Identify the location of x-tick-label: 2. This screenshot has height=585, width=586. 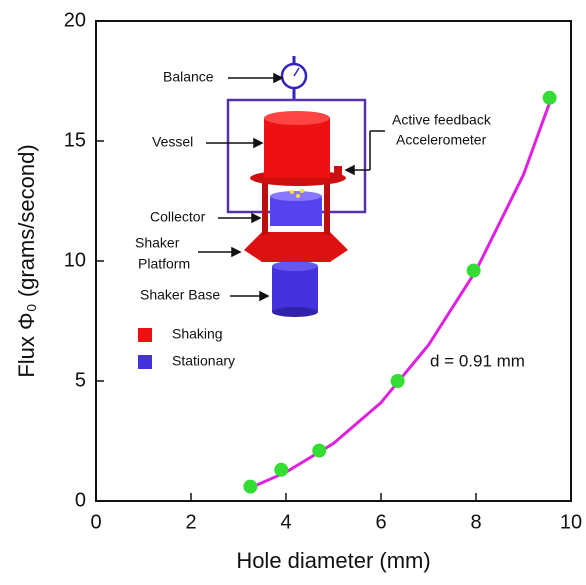
(190, 522).